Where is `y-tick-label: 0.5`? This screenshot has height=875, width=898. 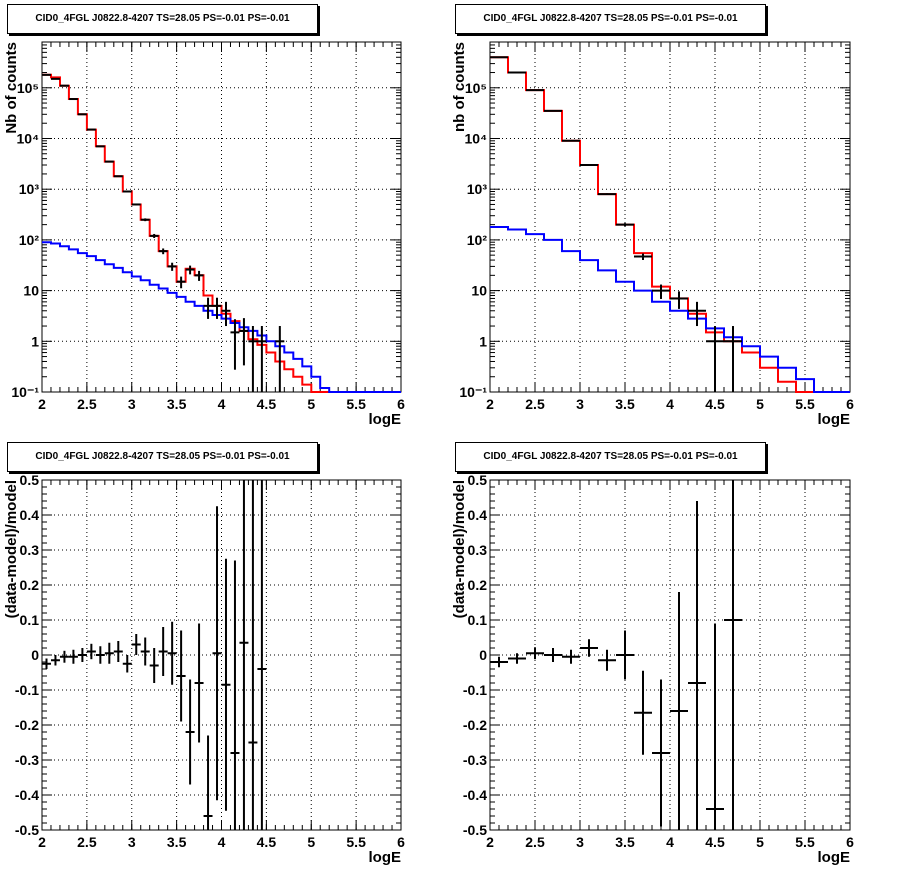
y-tick-label: 0.5 is located at coordinates (478, 480).